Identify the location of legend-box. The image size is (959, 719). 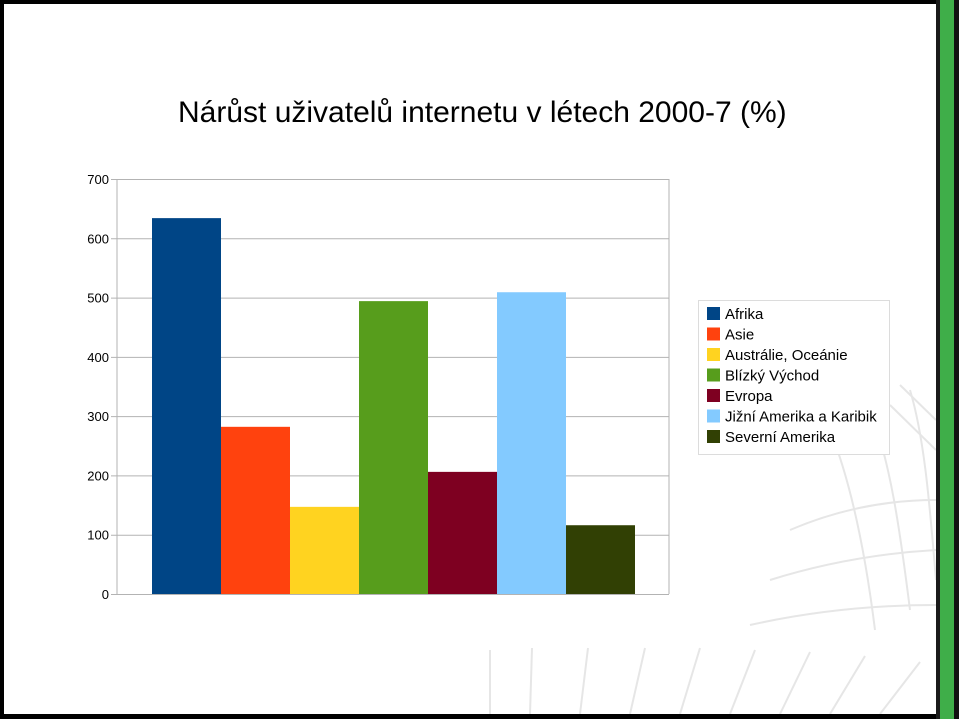
(794, 377).